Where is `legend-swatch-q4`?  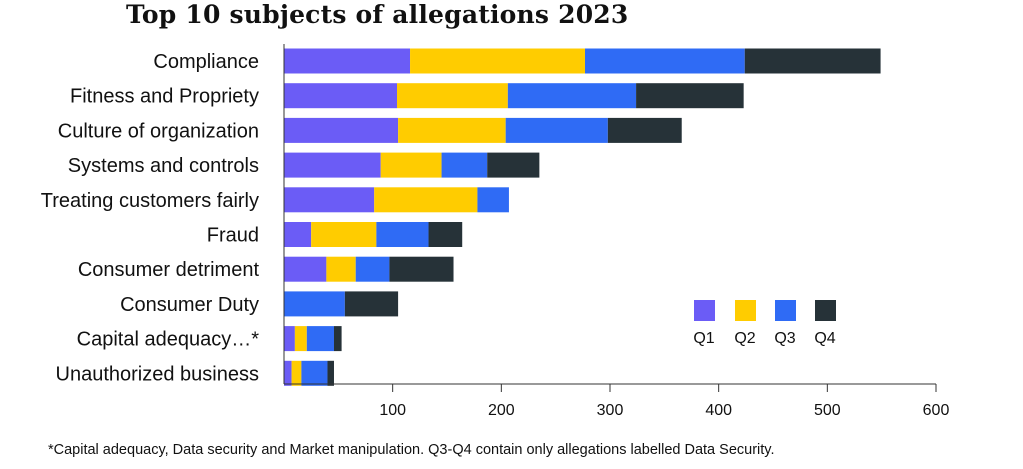
legend-swatch-q4 is located at coordinates (825, 310).